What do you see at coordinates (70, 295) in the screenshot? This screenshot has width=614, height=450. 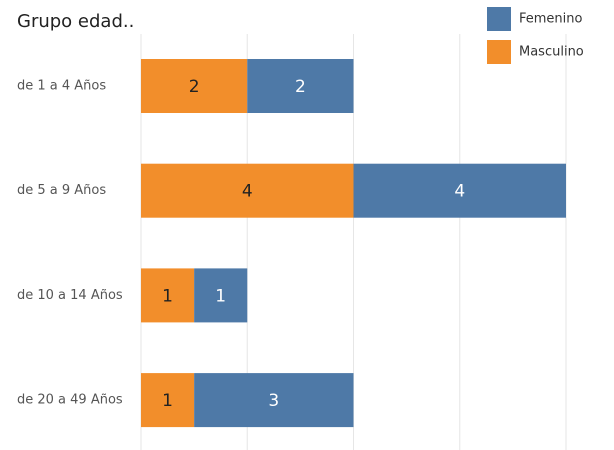 I see `y-tick-label: de 10 a 14 Años` at bounding box center [70, 295].